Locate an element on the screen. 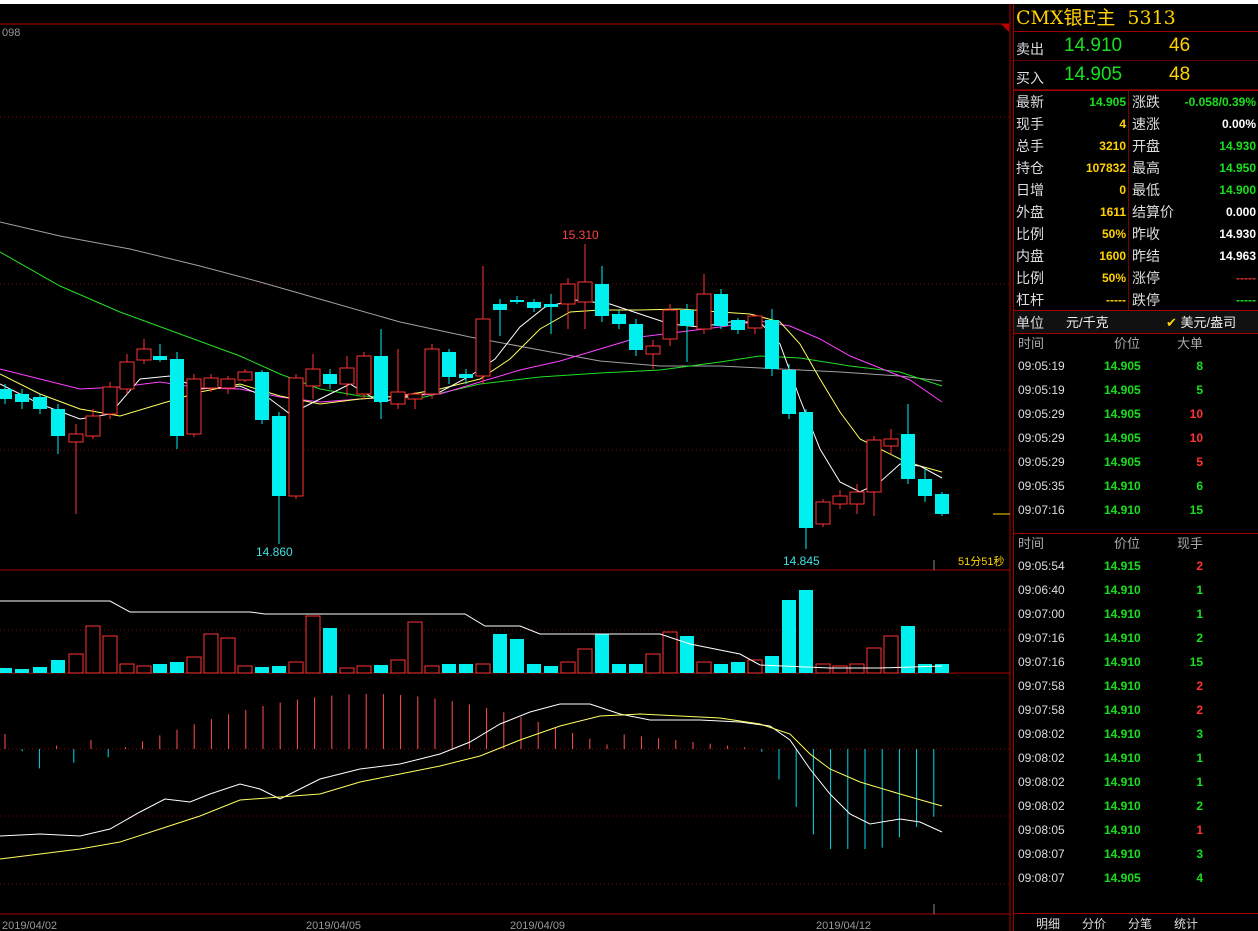 This screenshot has width=1258, height=931. table-row: 09:08:07 14.905 4 is located at coordinates (1136, 878).